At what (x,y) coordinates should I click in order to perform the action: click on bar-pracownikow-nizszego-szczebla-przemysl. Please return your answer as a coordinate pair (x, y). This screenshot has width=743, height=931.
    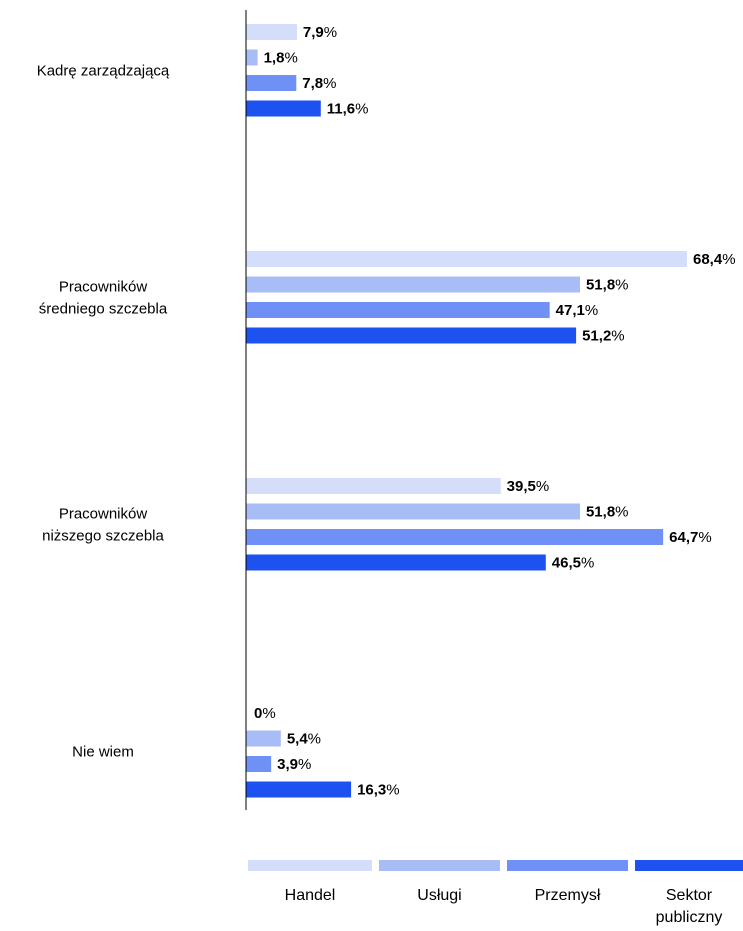
    Looking at the image, I should click on (455, 537).